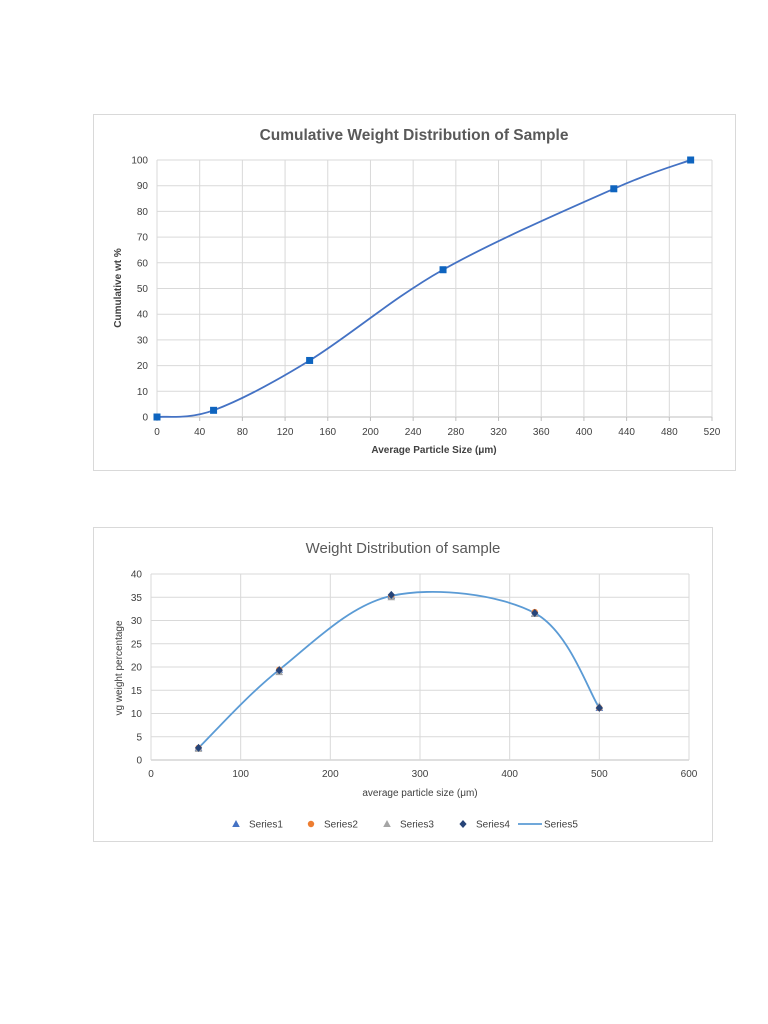 The height and width of the screenshot is (1024, 768). Describe the element at coordinates (236, 823) in the screenshot. I see `legend-swatch-series1` at that location.